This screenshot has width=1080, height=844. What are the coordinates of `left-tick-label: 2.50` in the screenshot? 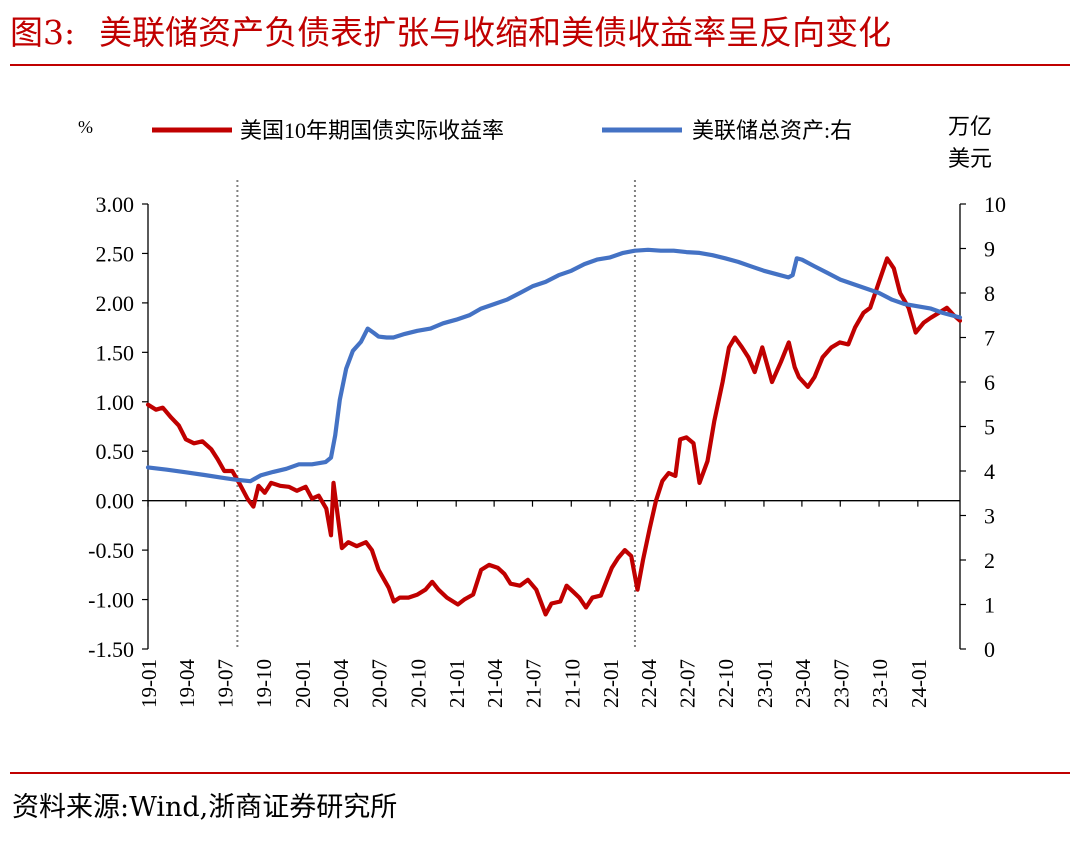 It's located at (115, 253).